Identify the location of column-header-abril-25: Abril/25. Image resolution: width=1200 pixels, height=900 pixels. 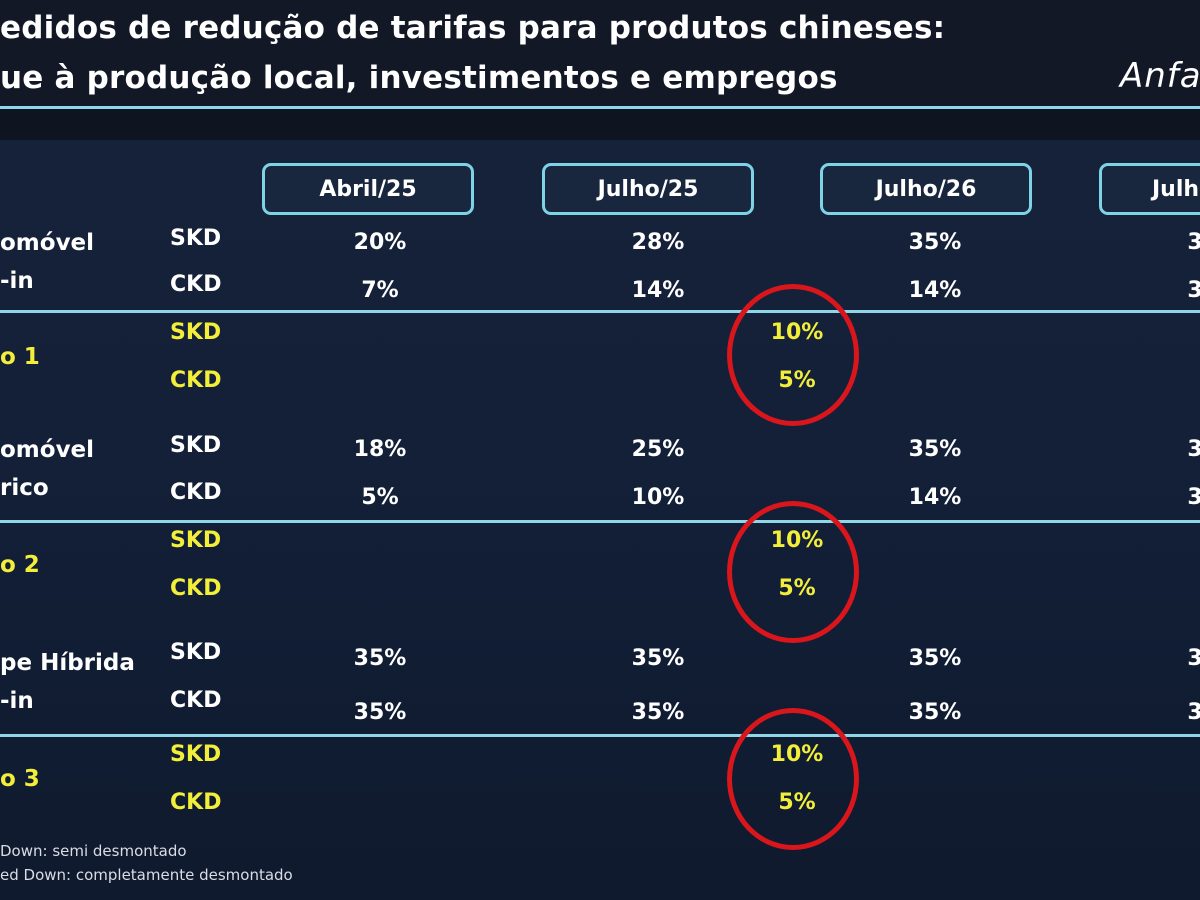
(368, 189).